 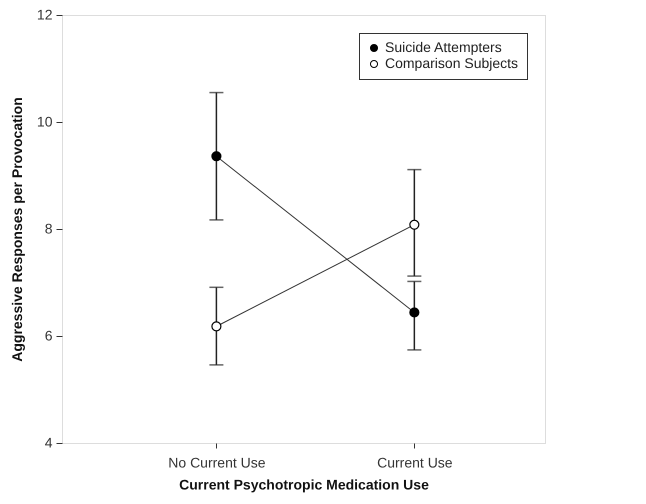 I want to click on y-tick-label: 12, so click(x=44, y=14).